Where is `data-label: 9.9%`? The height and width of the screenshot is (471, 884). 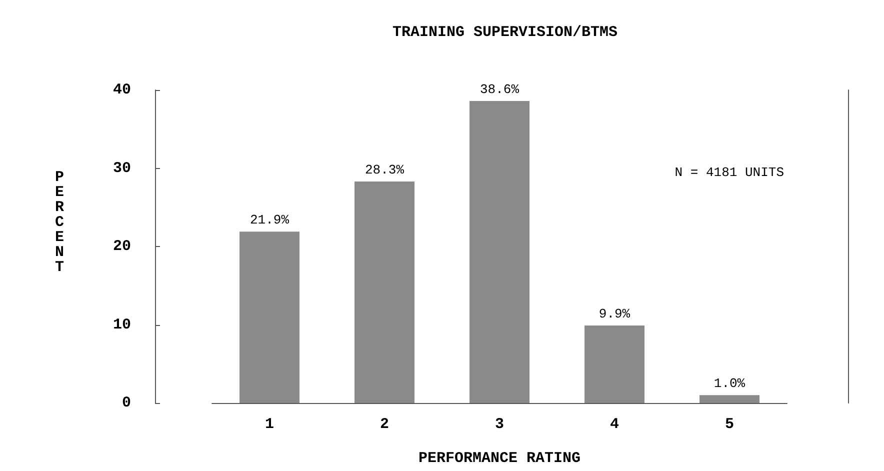 data-label: 9.9% is located at coordinates (614, 314).